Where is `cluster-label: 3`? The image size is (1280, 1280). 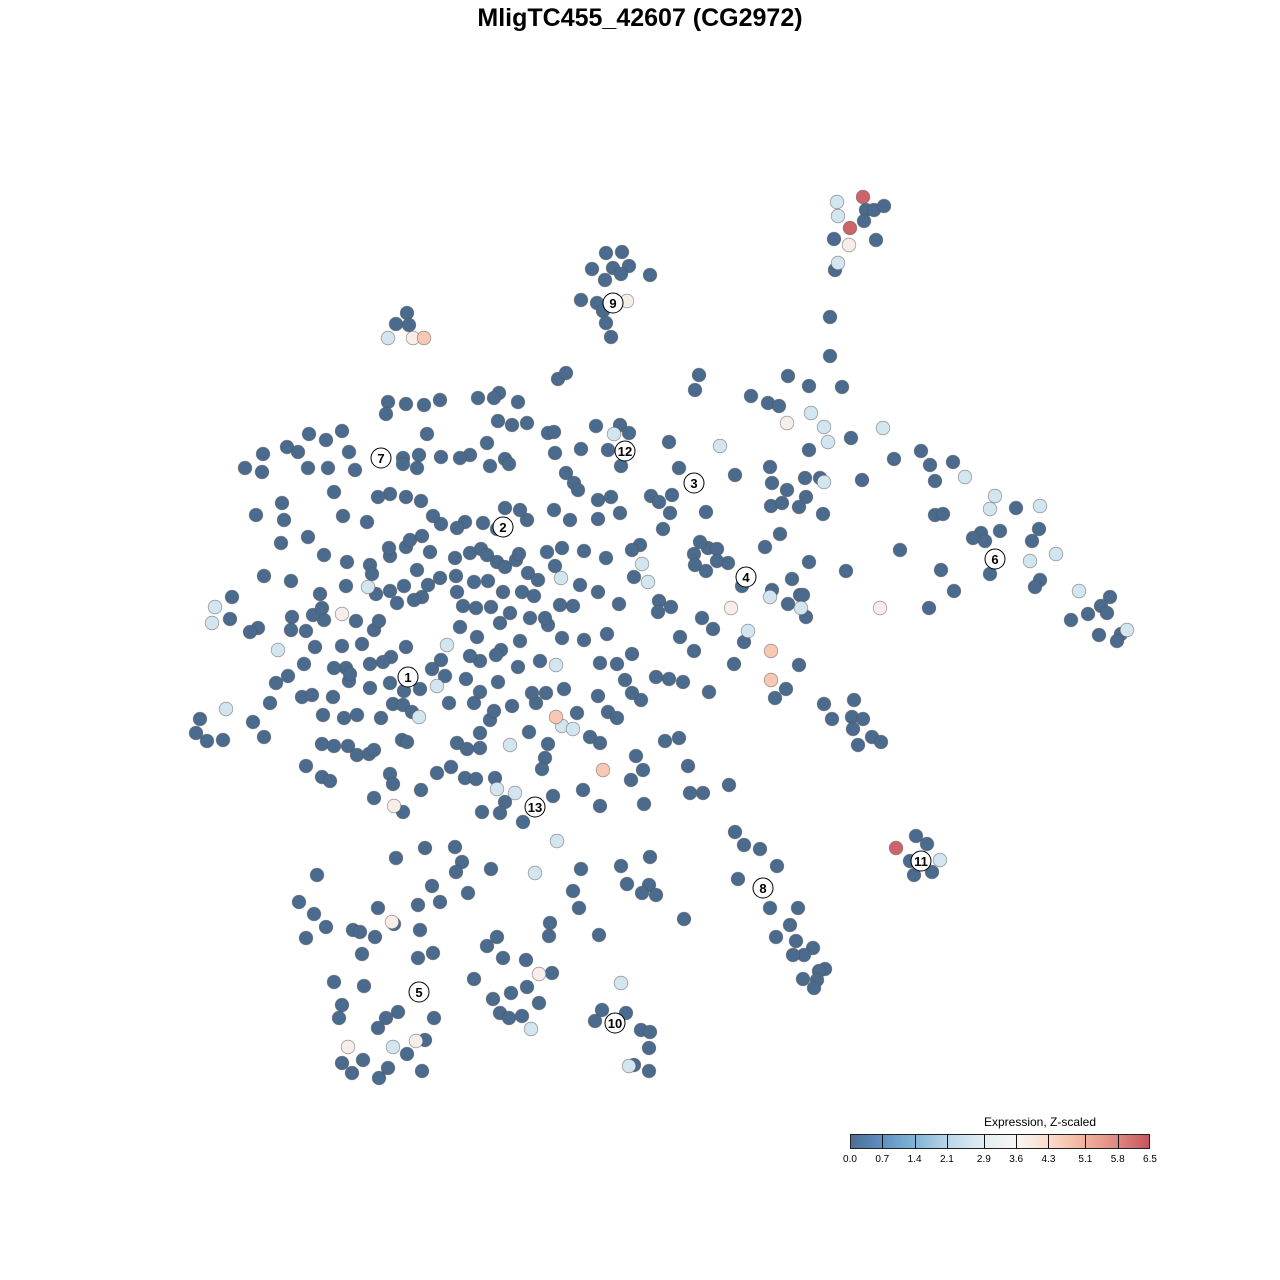 cluster-label: 3 is located at coordinates (694, 483).